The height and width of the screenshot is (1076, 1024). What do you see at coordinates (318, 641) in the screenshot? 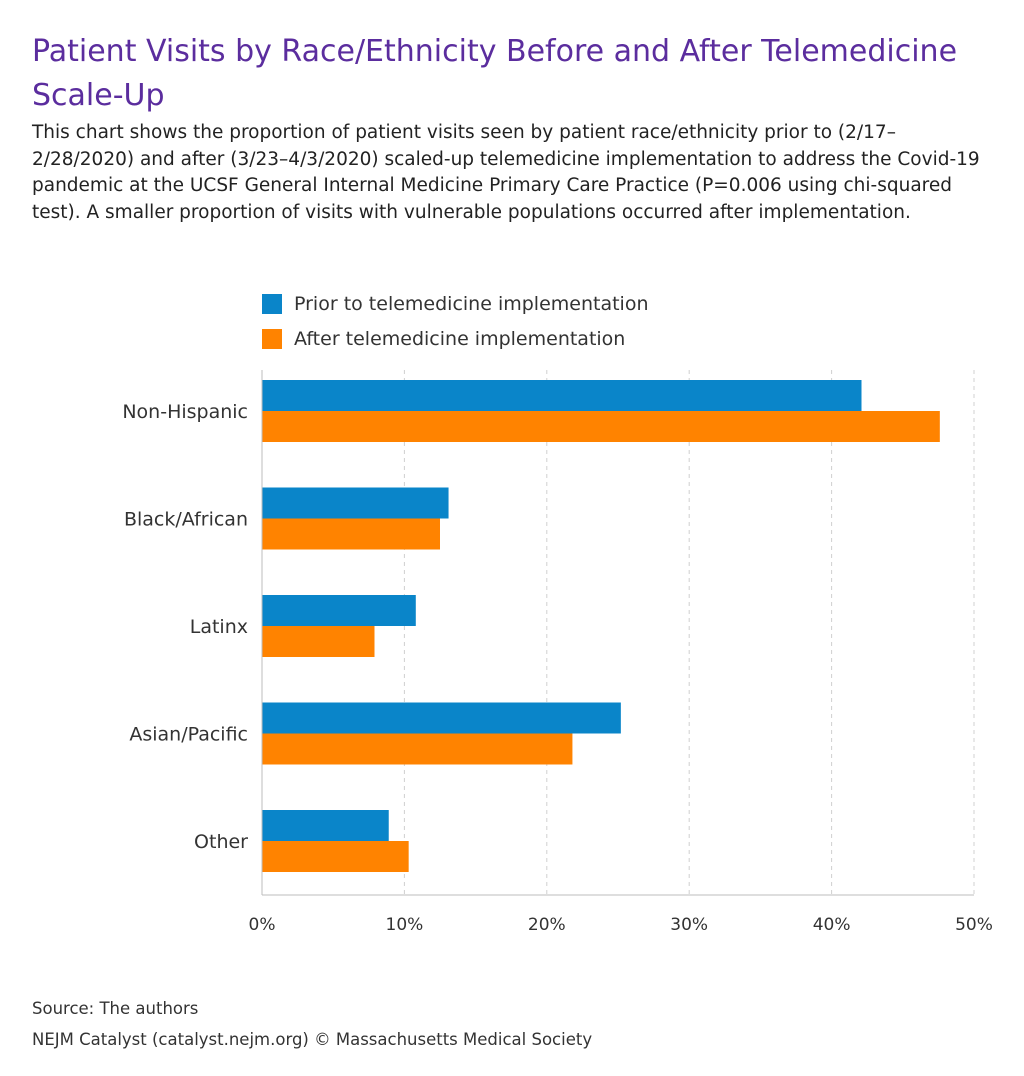
I see `bar-after-latinx` at bounding box center [318, 641].